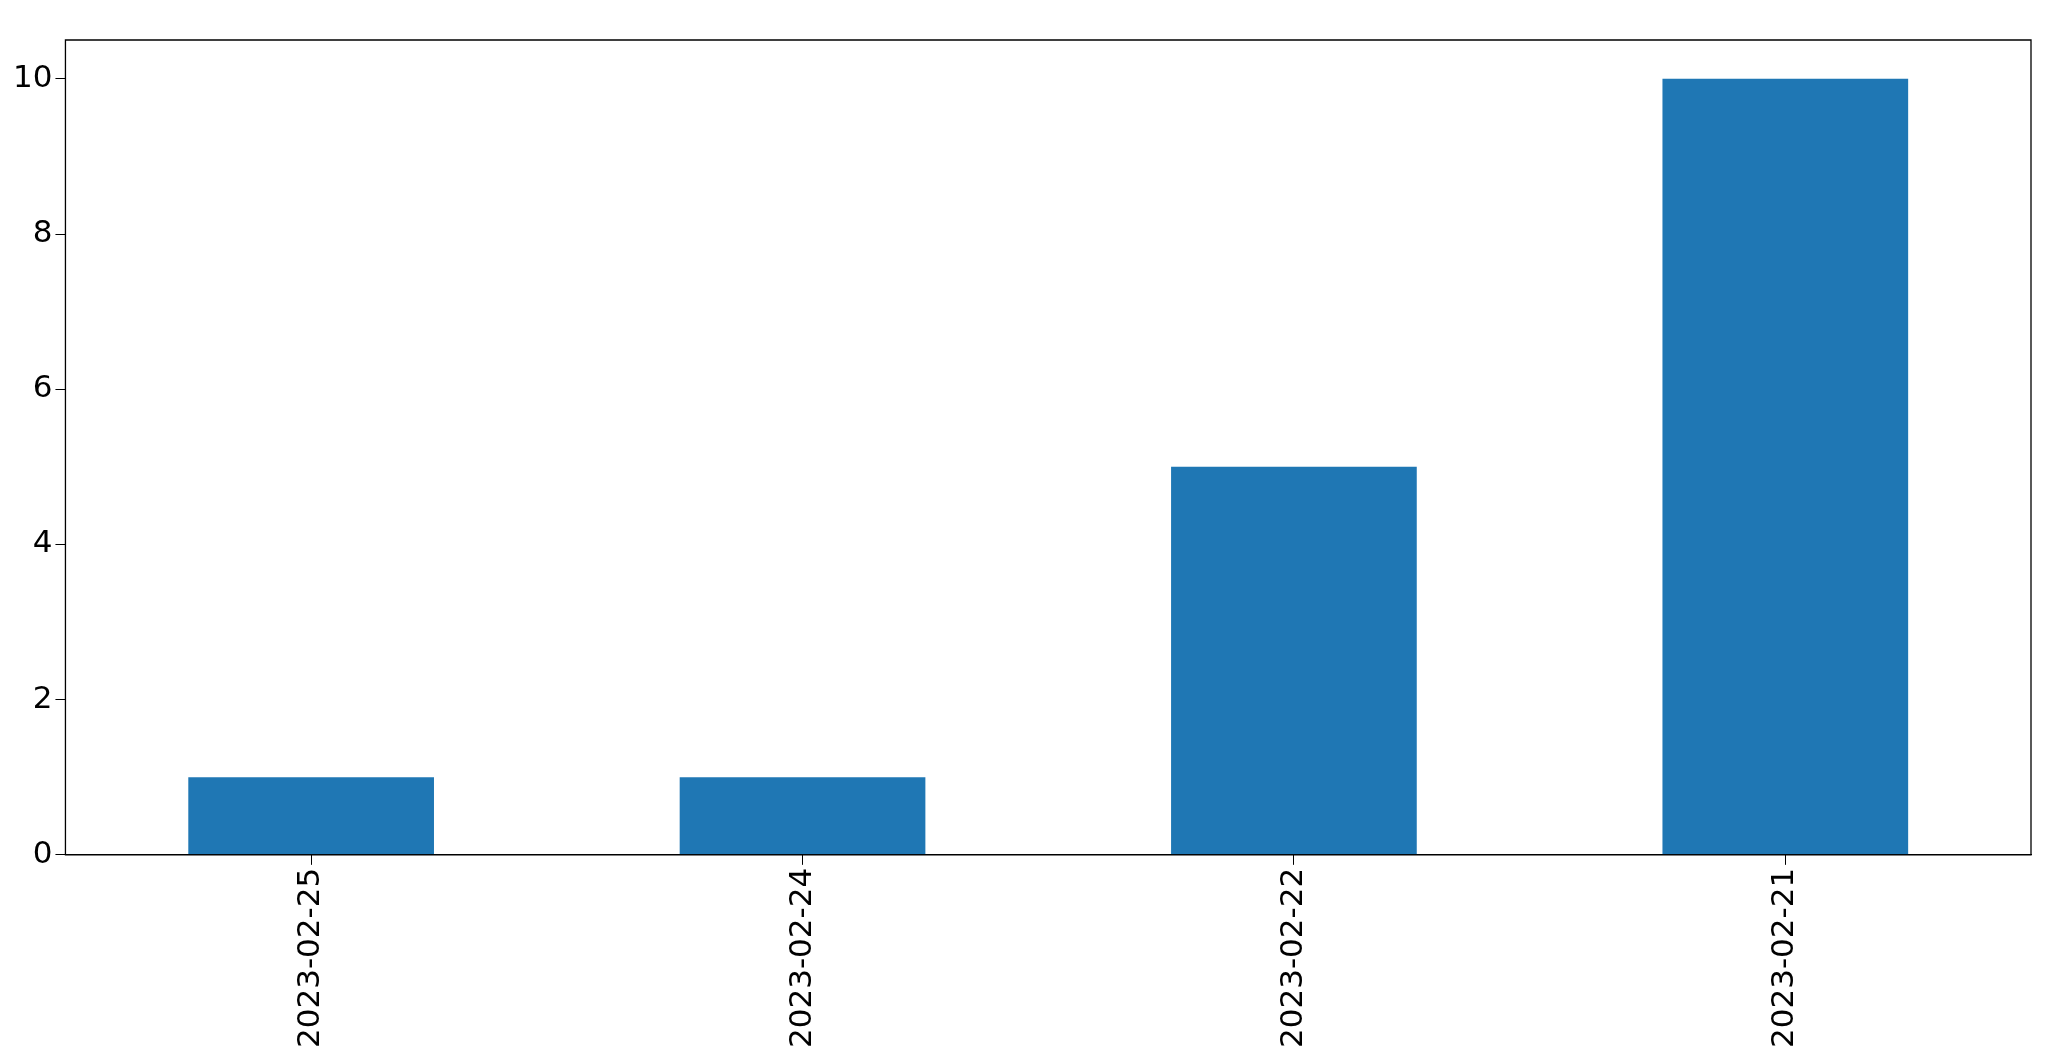  What do you see at coordinates (799, 958) in the screenshot?
I see `x-tick-label: 2023-02-24` at bounding box center [799, 958].